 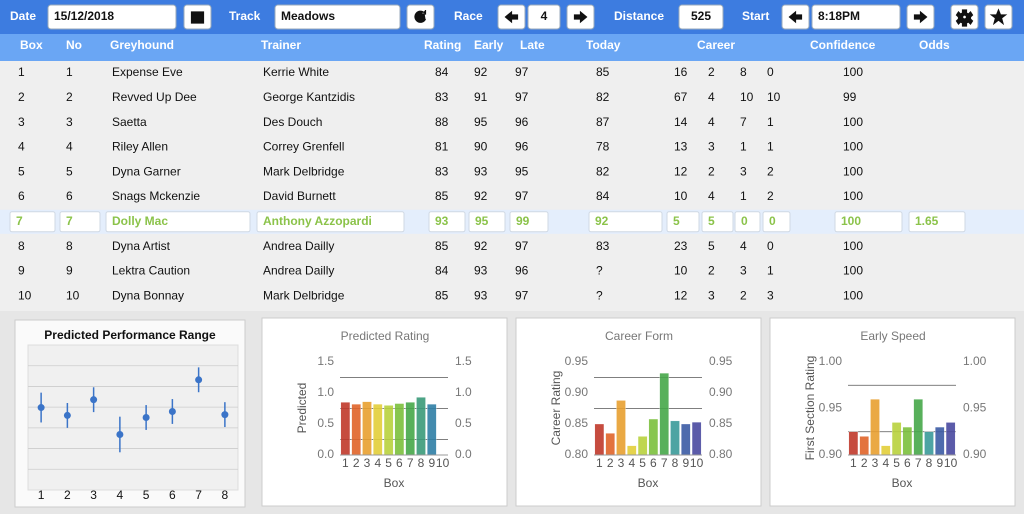 What do you see at coordinates (41, 495) in the screenshot?
I see `x-tick-label: 1` at bounding box center [41, 495].